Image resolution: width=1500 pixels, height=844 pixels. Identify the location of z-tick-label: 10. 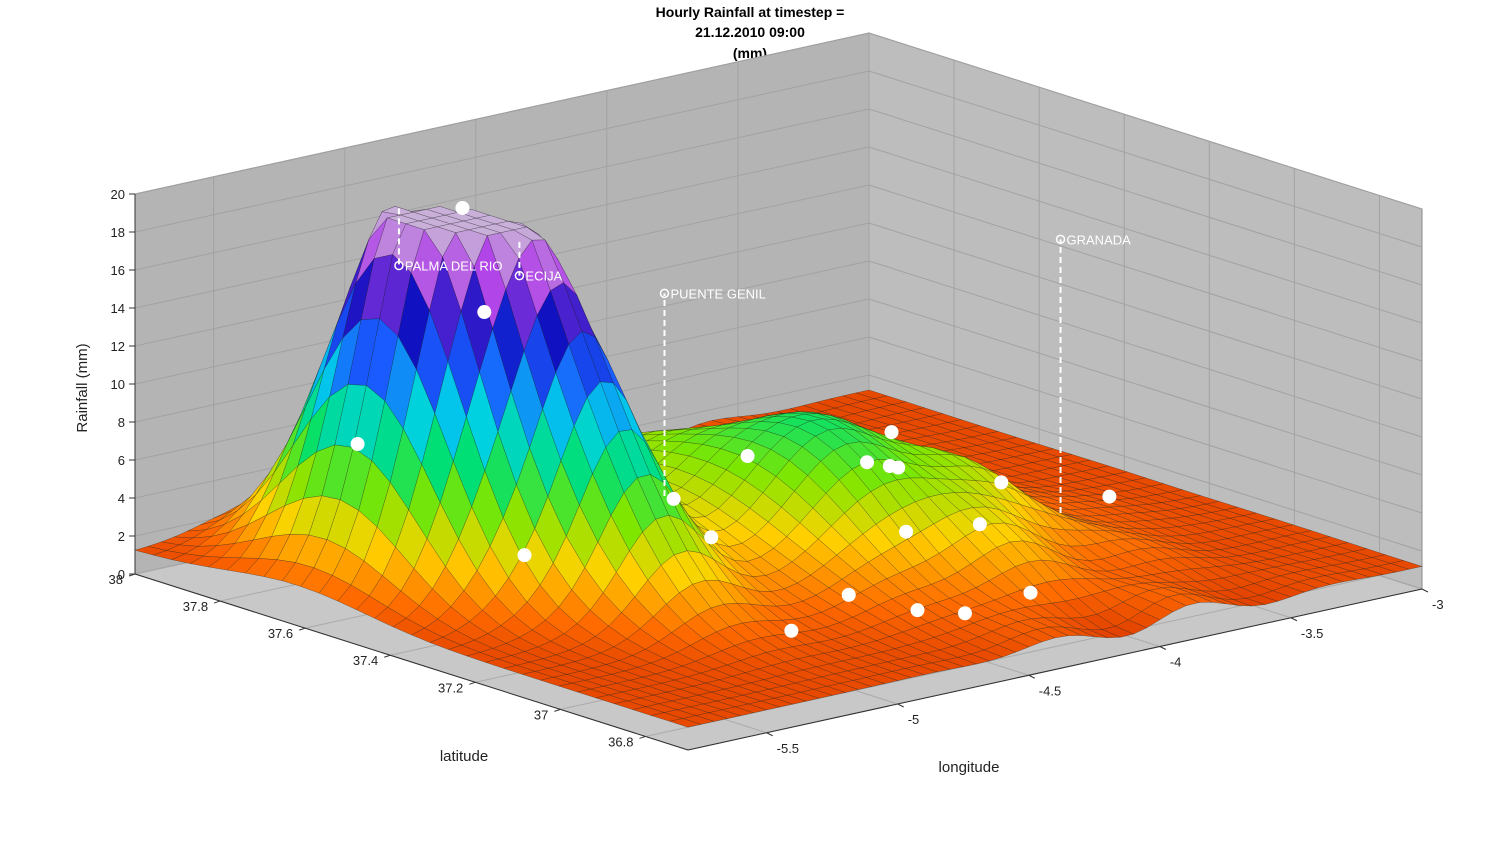
(118, 384).